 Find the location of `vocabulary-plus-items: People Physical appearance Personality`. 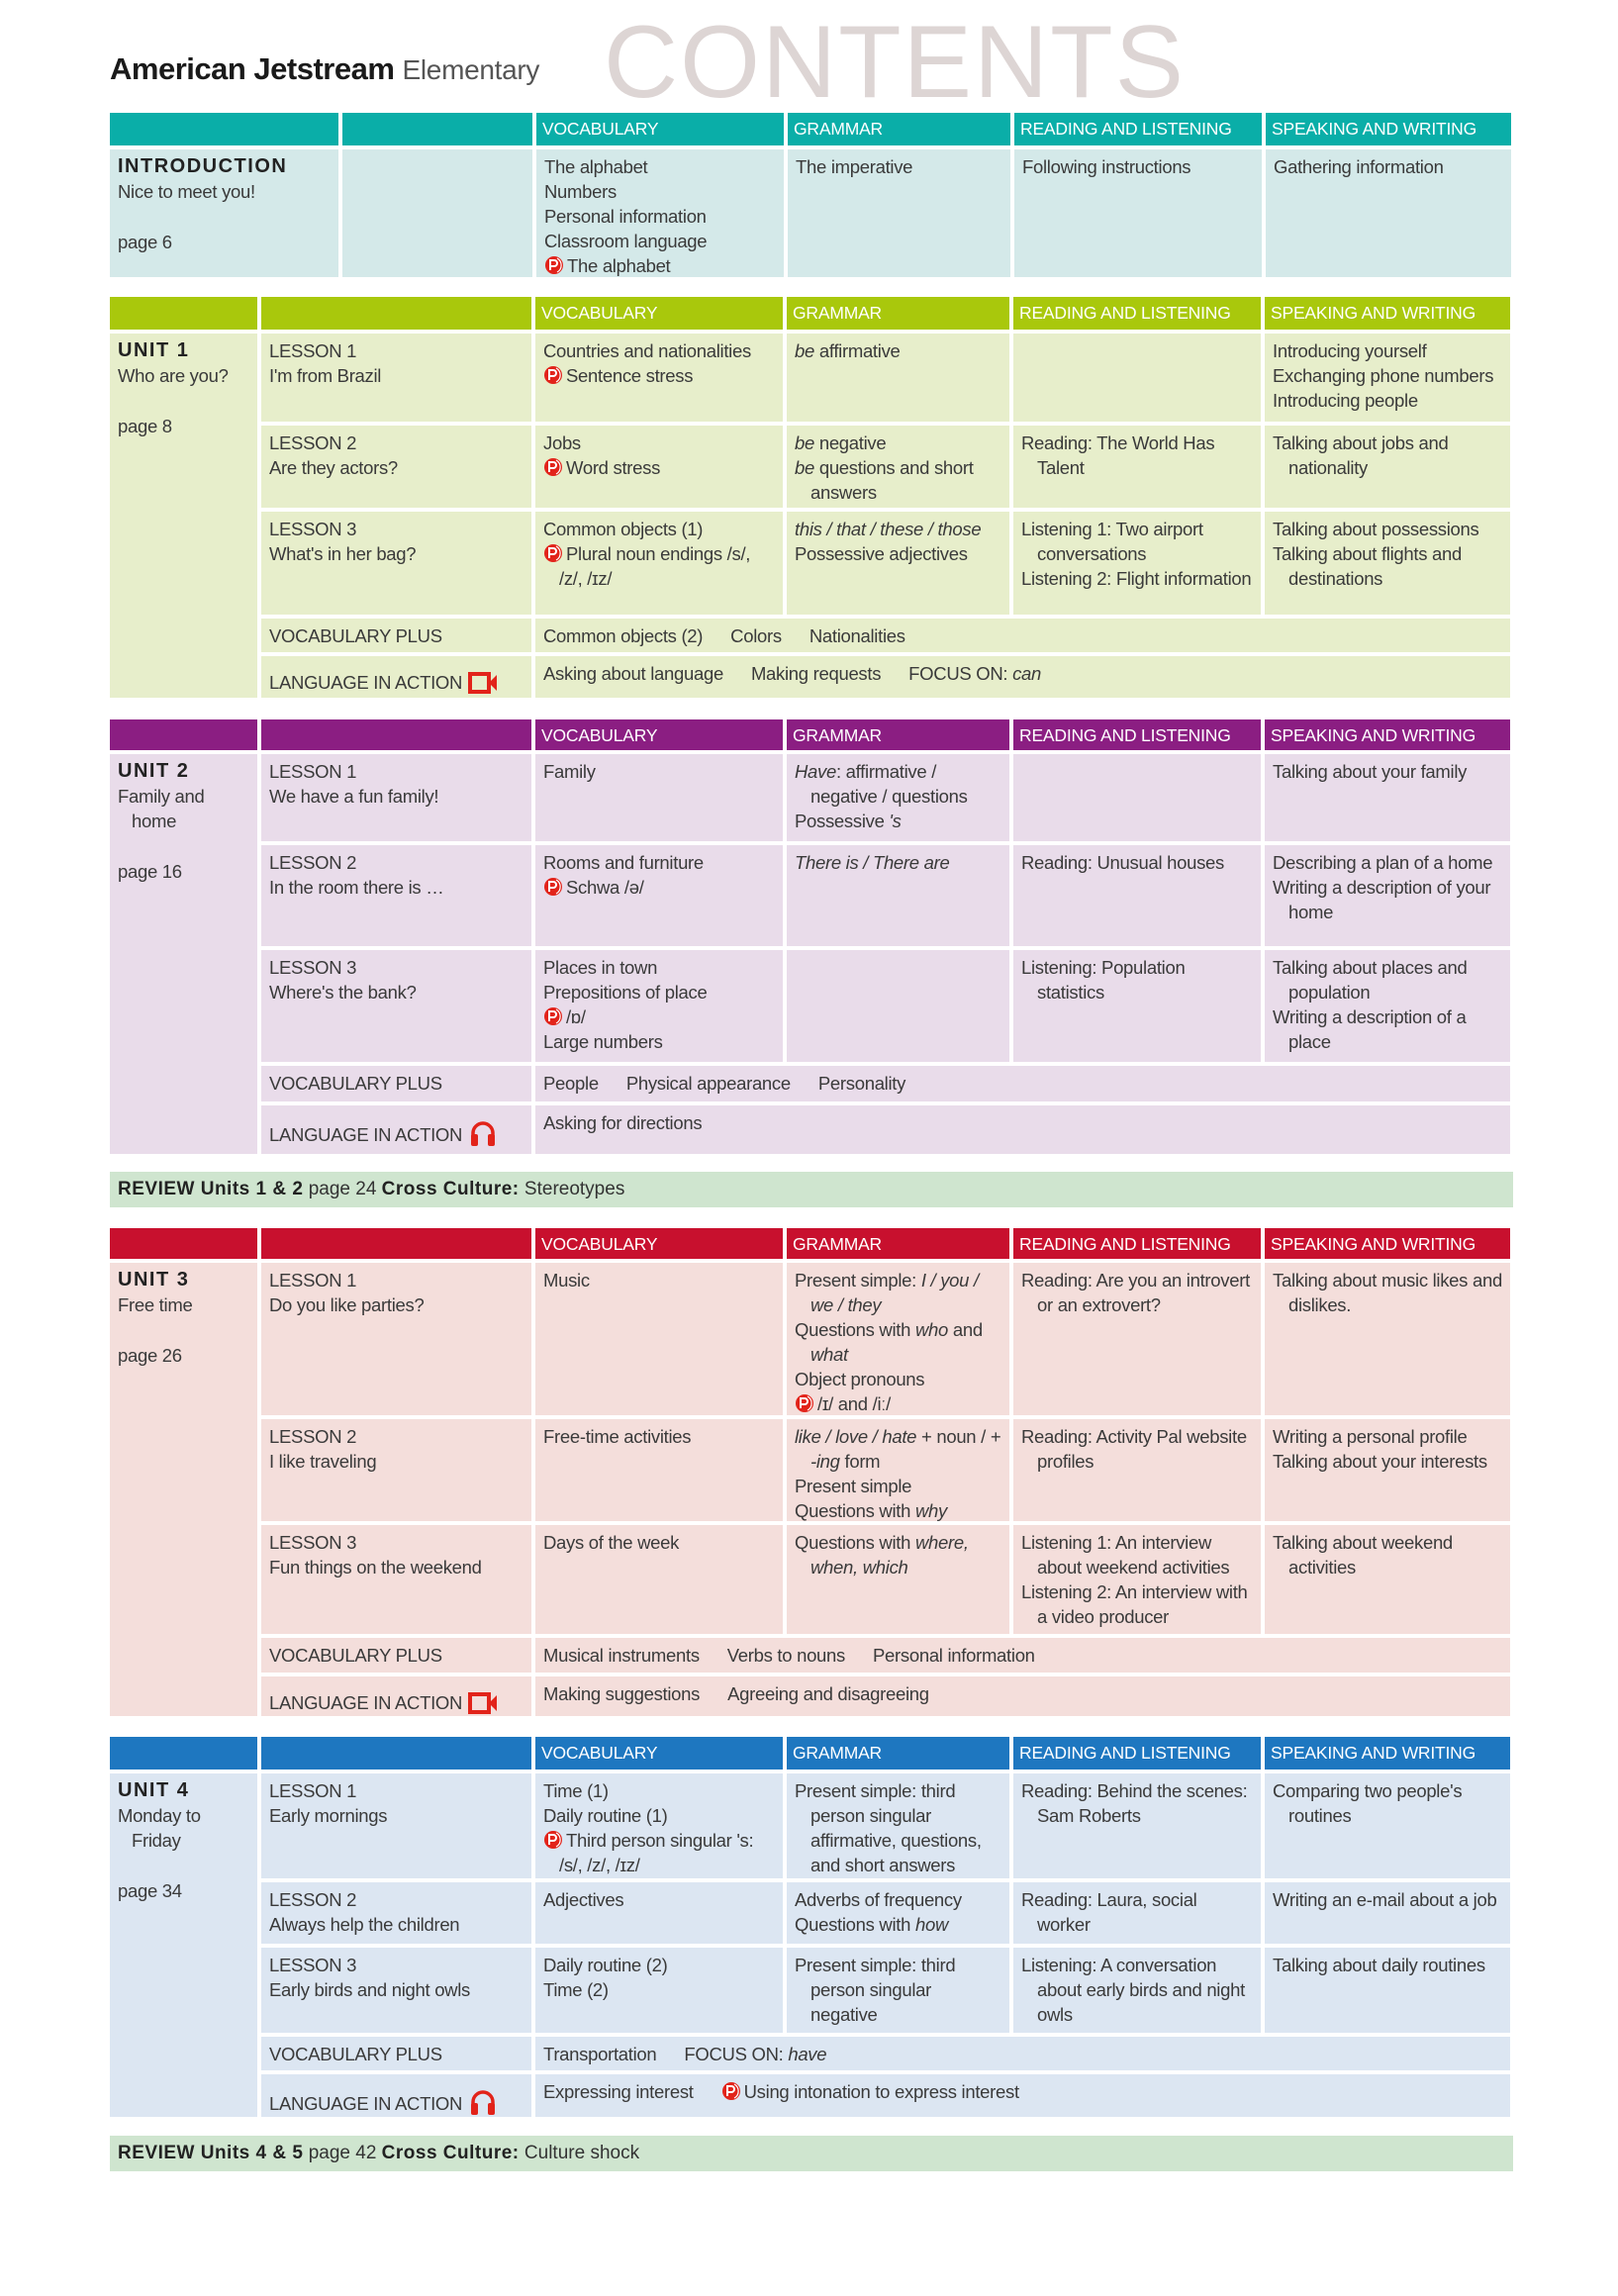

vocabulary-plus-items: People Physical appearance Personality is located at coordinates (1022, 1083).